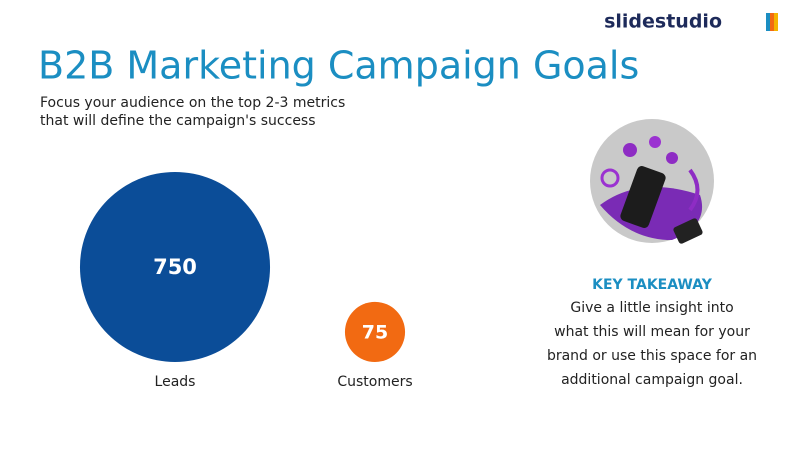 This screenshot has width=800, height=450. Describe the element at coordinates (175, 382) in the screenshot. I see `bubble-label: Leads` at that location.